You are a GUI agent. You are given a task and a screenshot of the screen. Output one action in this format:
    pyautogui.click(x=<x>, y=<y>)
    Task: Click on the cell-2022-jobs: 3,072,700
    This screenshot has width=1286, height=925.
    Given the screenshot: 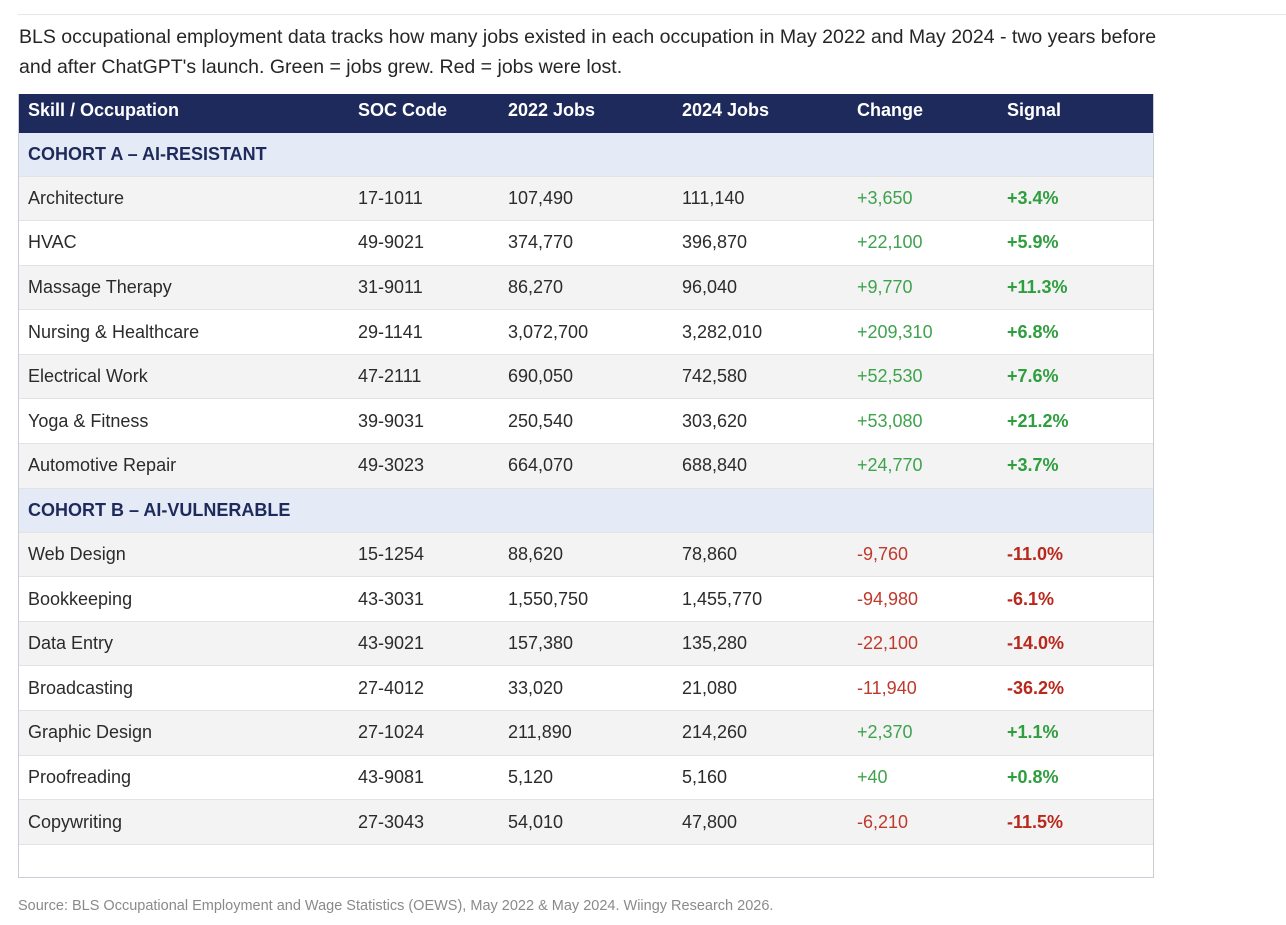 What is the action you would take?
    pyautogui.click(x=586, y=332)
    